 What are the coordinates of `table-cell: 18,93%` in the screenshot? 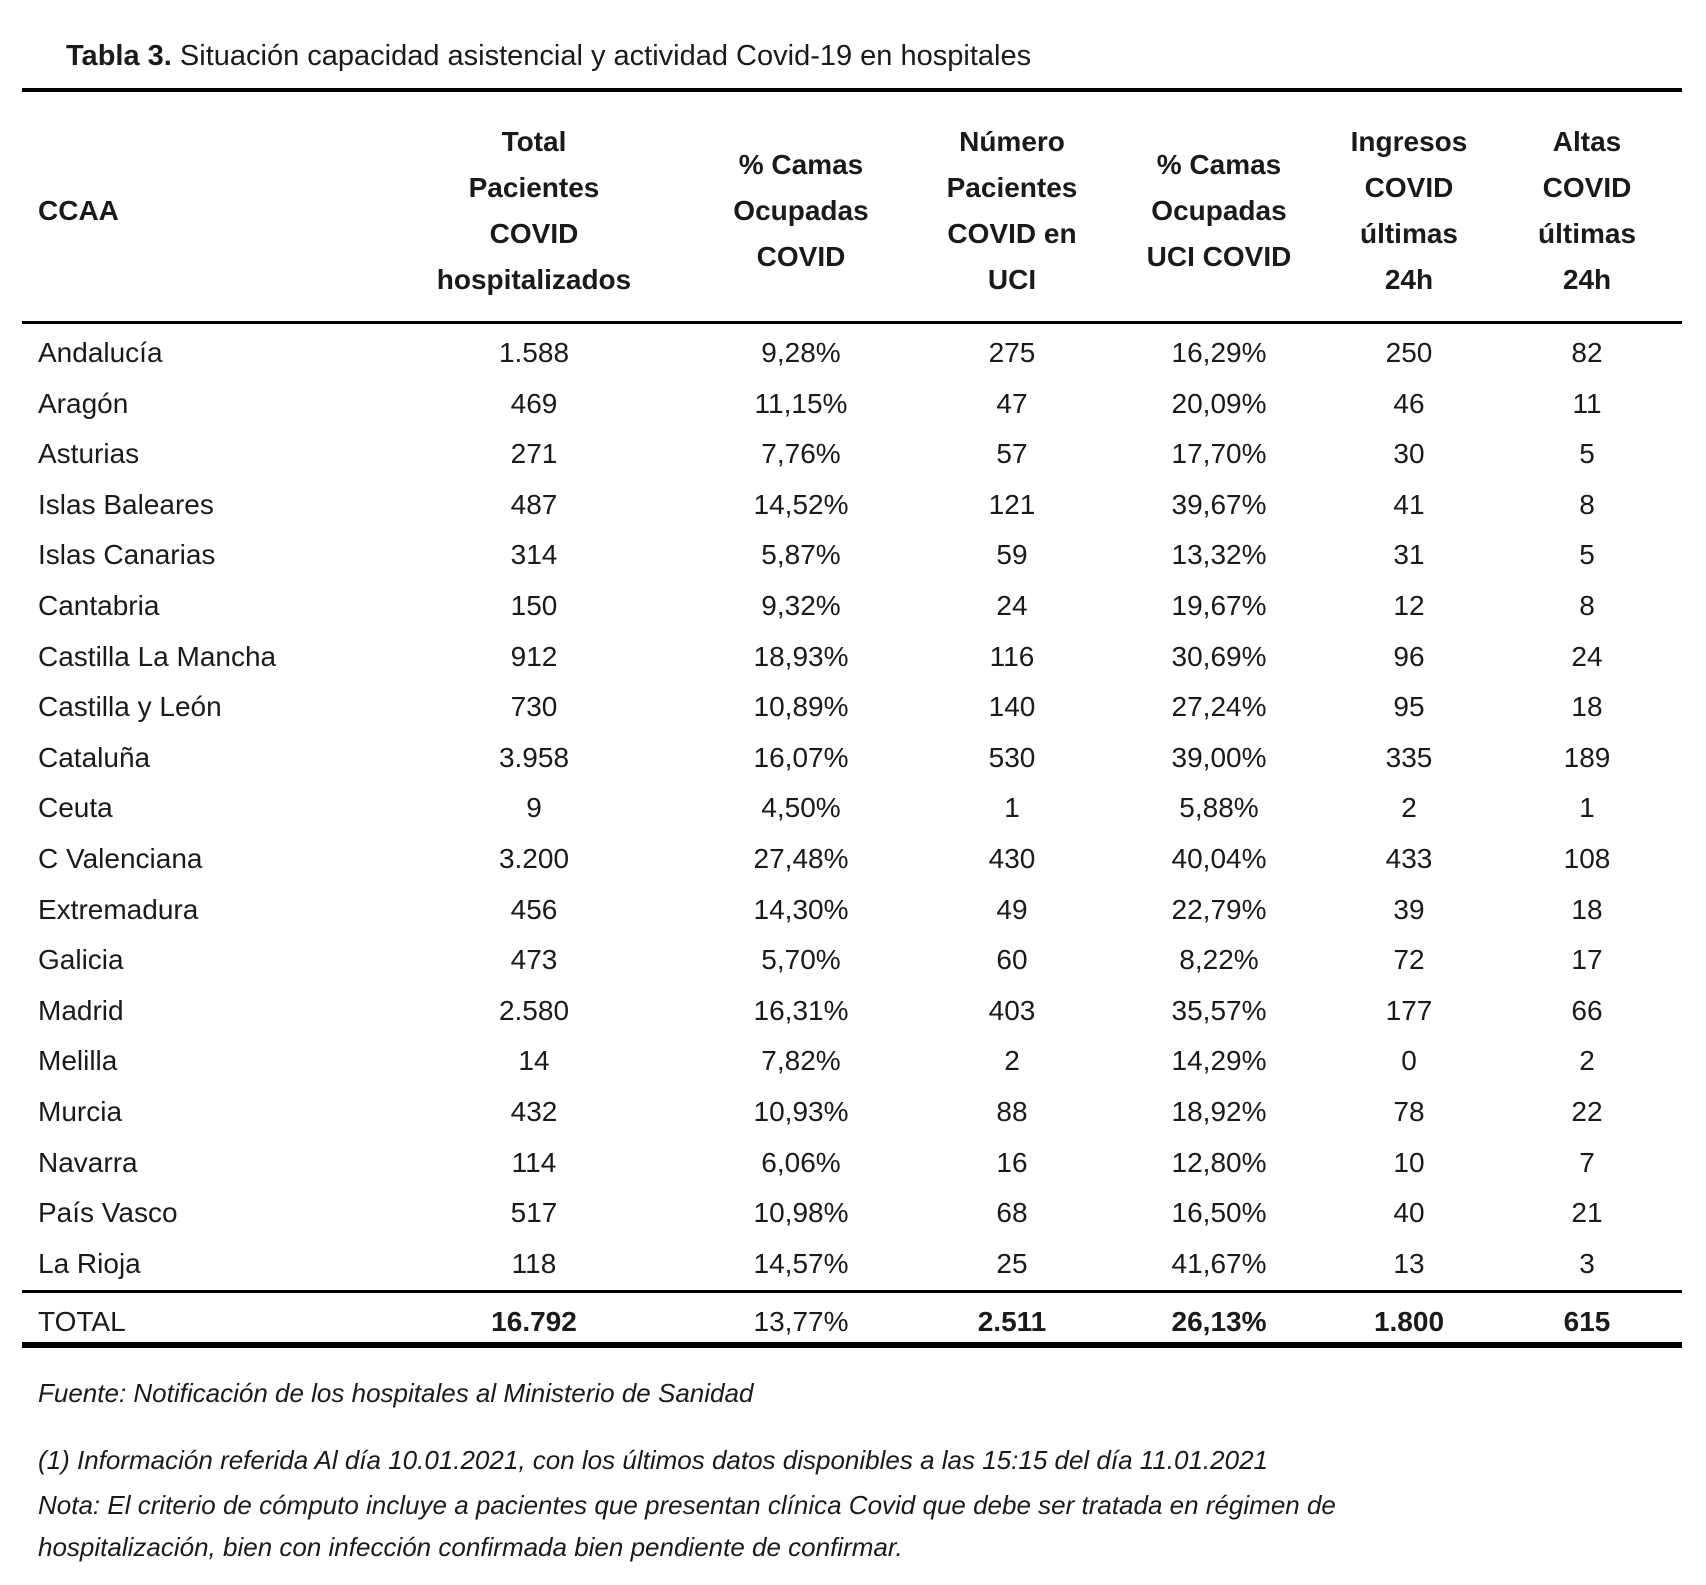 It's located at (801, 656).